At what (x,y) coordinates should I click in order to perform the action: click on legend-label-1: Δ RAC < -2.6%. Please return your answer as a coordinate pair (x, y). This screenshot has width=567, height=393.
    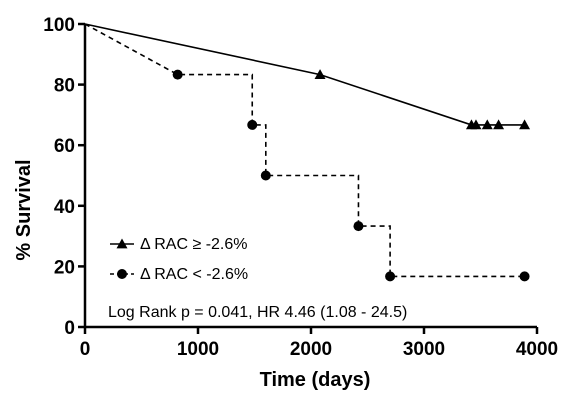
    Looking at the image, I should click on (194, 274).